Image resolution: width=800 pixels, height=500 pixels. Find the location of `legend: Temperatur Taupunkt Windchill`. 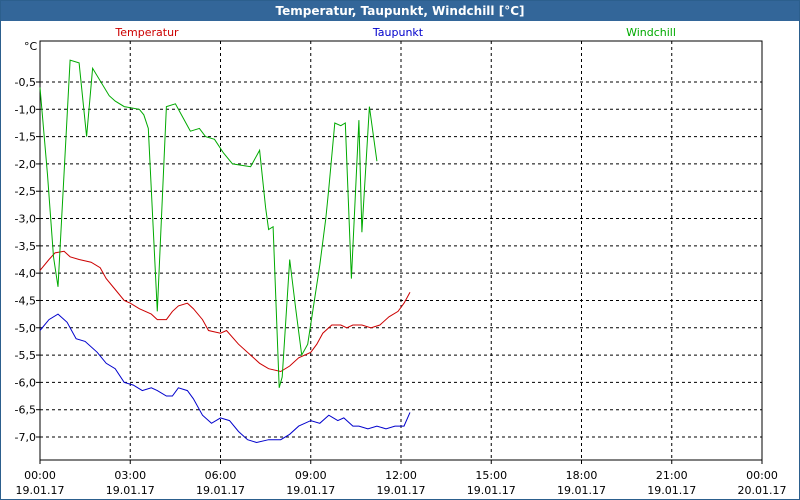

legend: Temperatur Taupunkt Windchill is located at coordinates (395, 32).